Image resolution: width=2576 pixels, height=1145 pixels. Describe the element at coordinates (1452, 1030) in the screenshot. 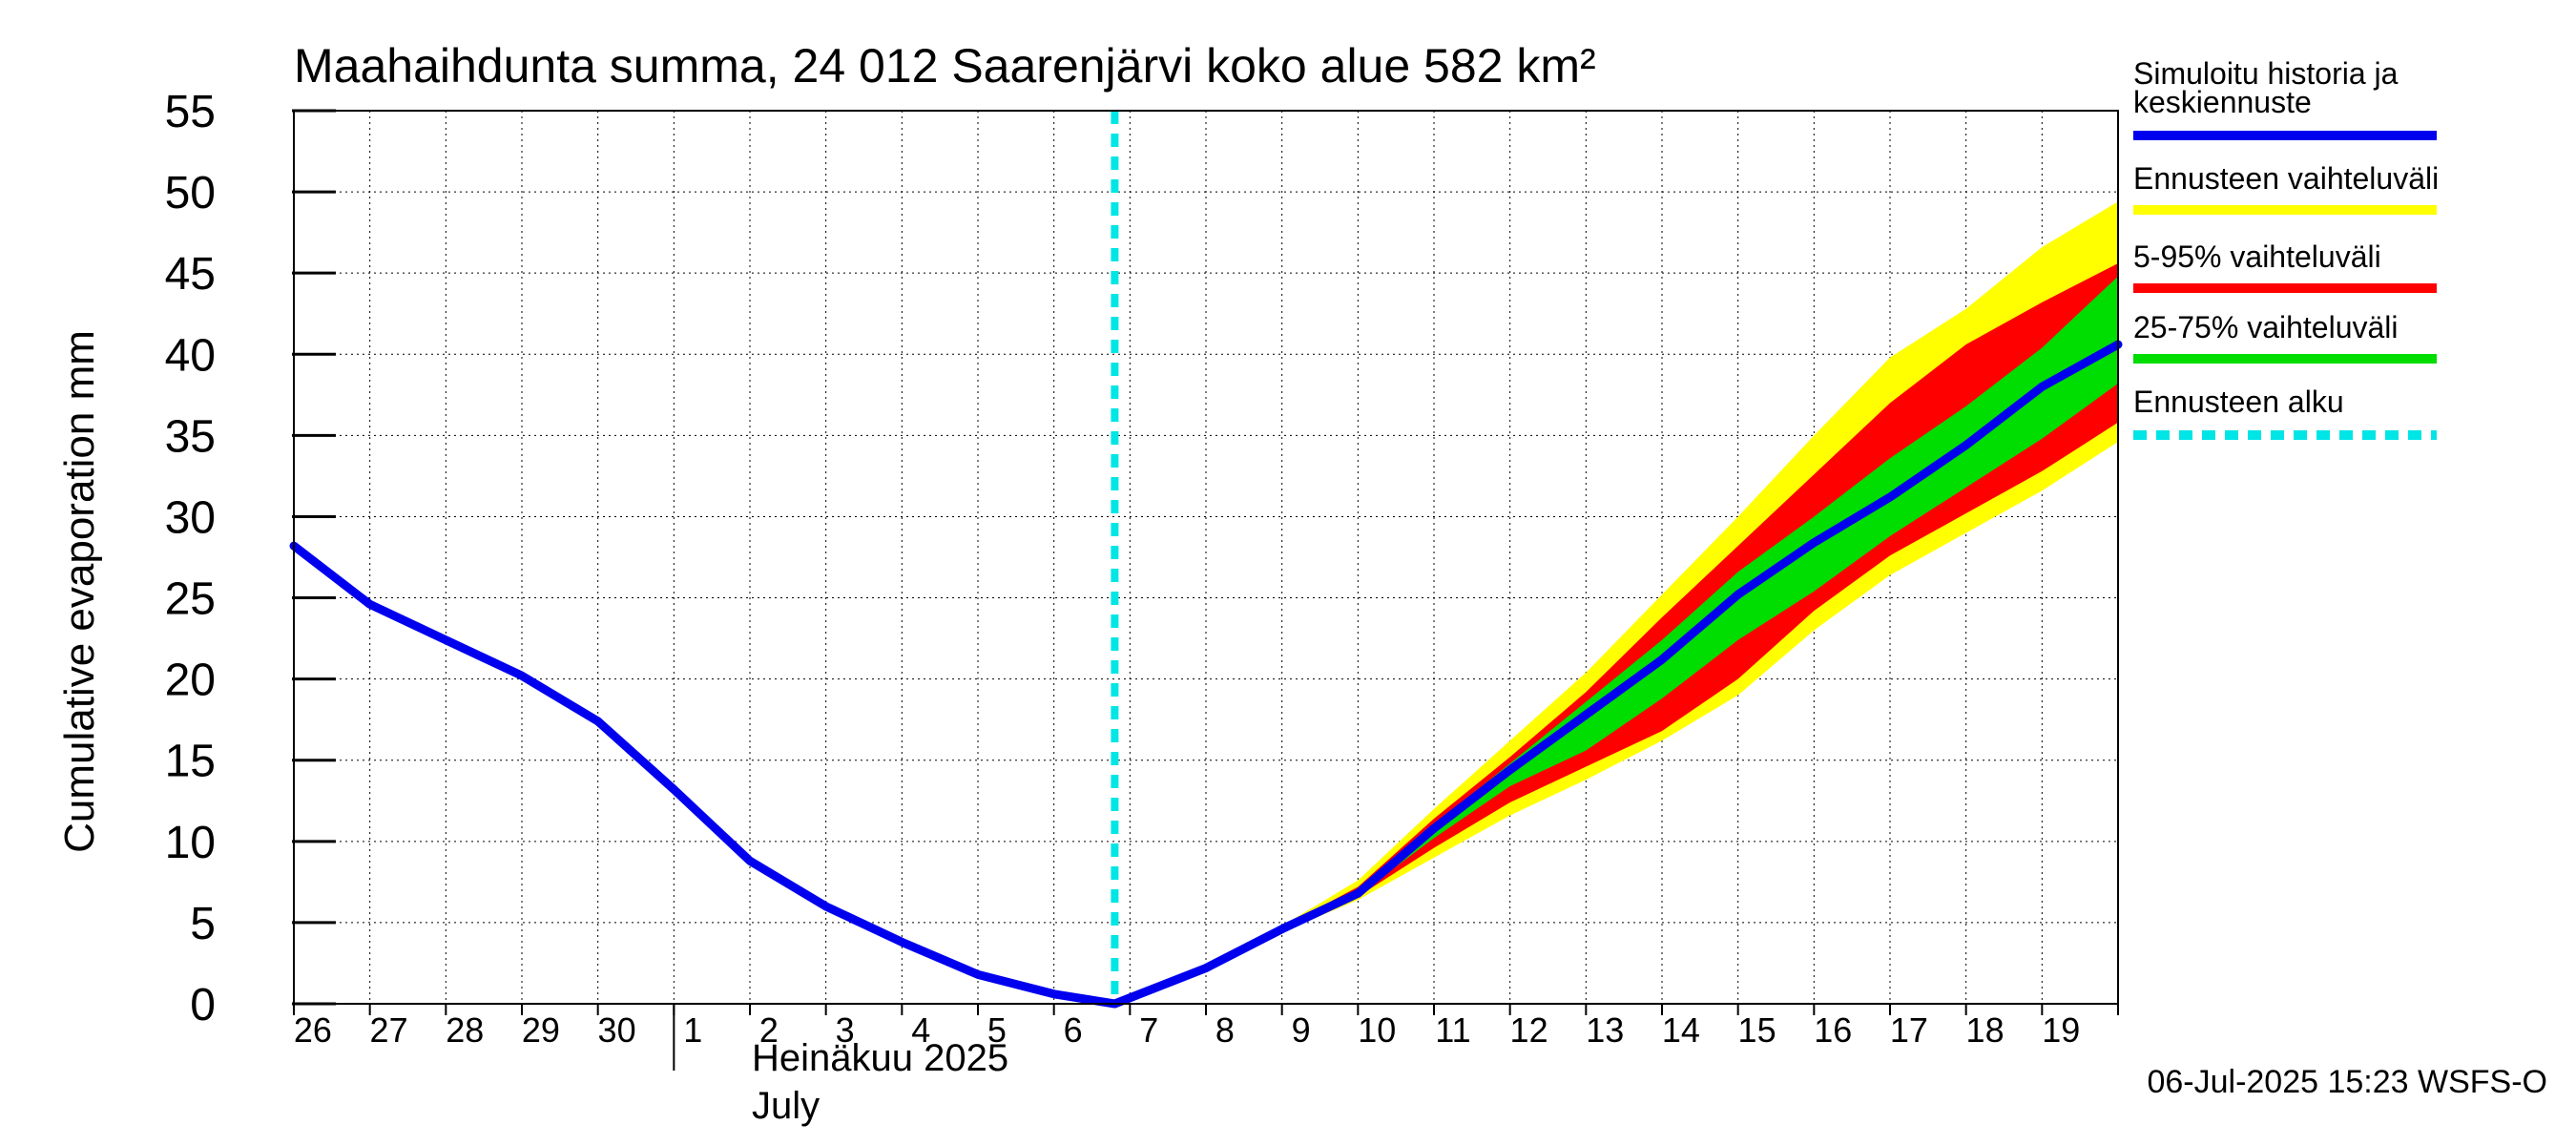

I see `x-day-label: 11` at that location.